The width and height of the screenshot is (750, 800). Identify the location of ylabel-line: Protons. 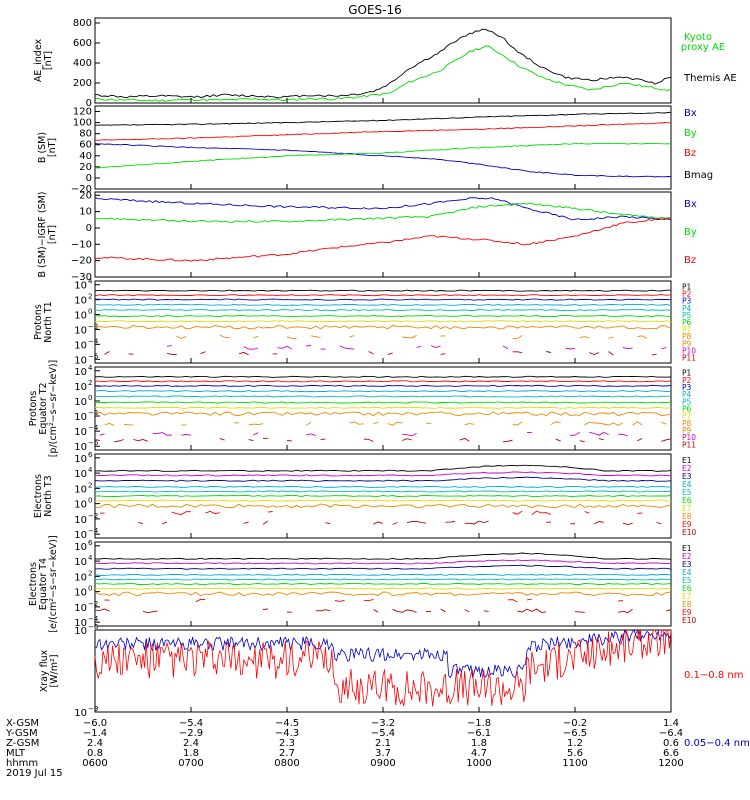
(33, 409).